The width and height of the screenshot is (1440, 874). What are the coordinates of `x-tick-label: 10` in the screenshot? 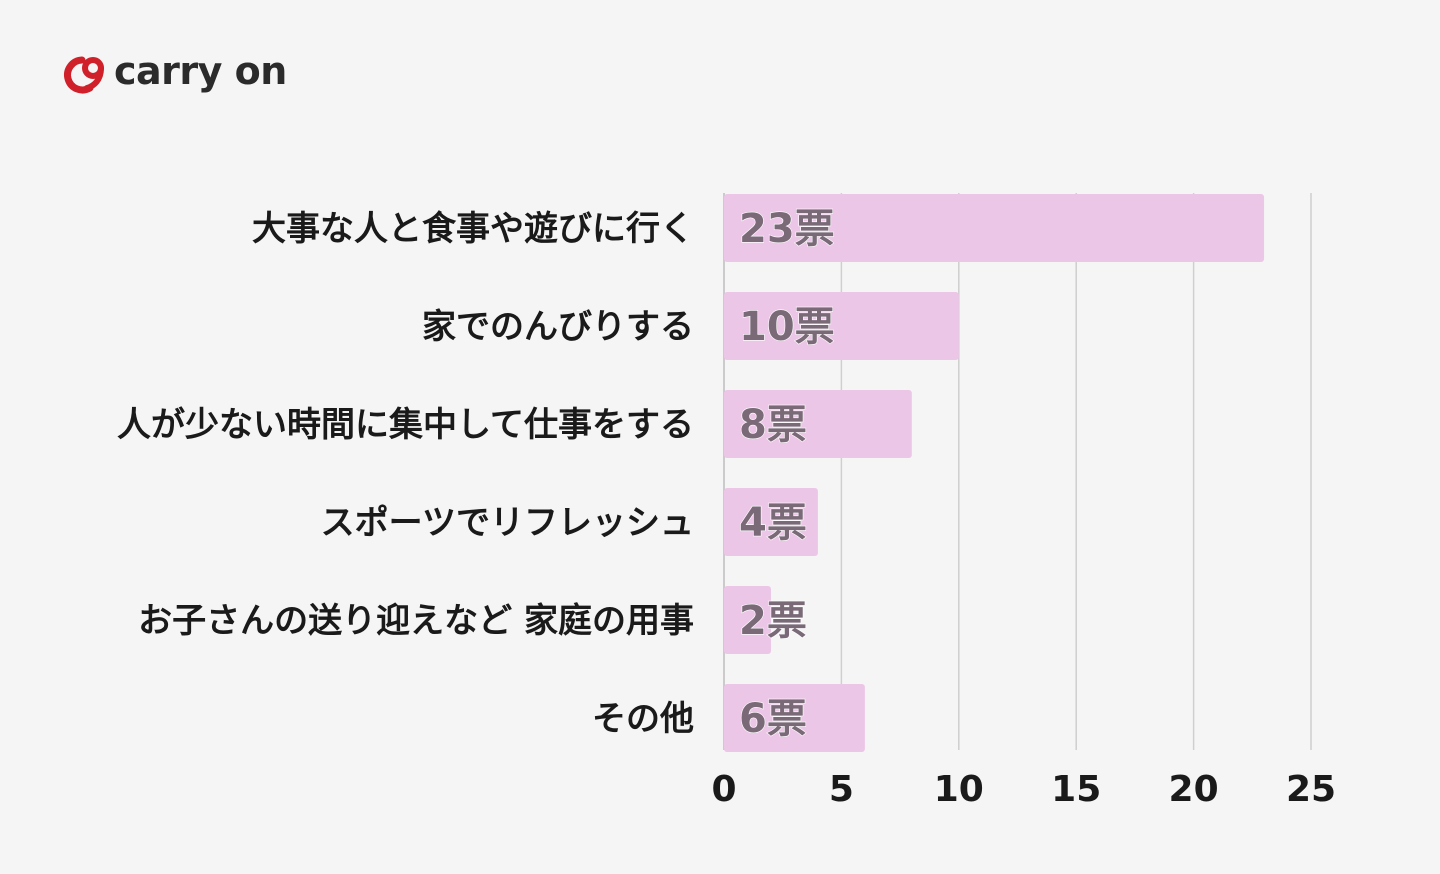 It's located at (959, 789).